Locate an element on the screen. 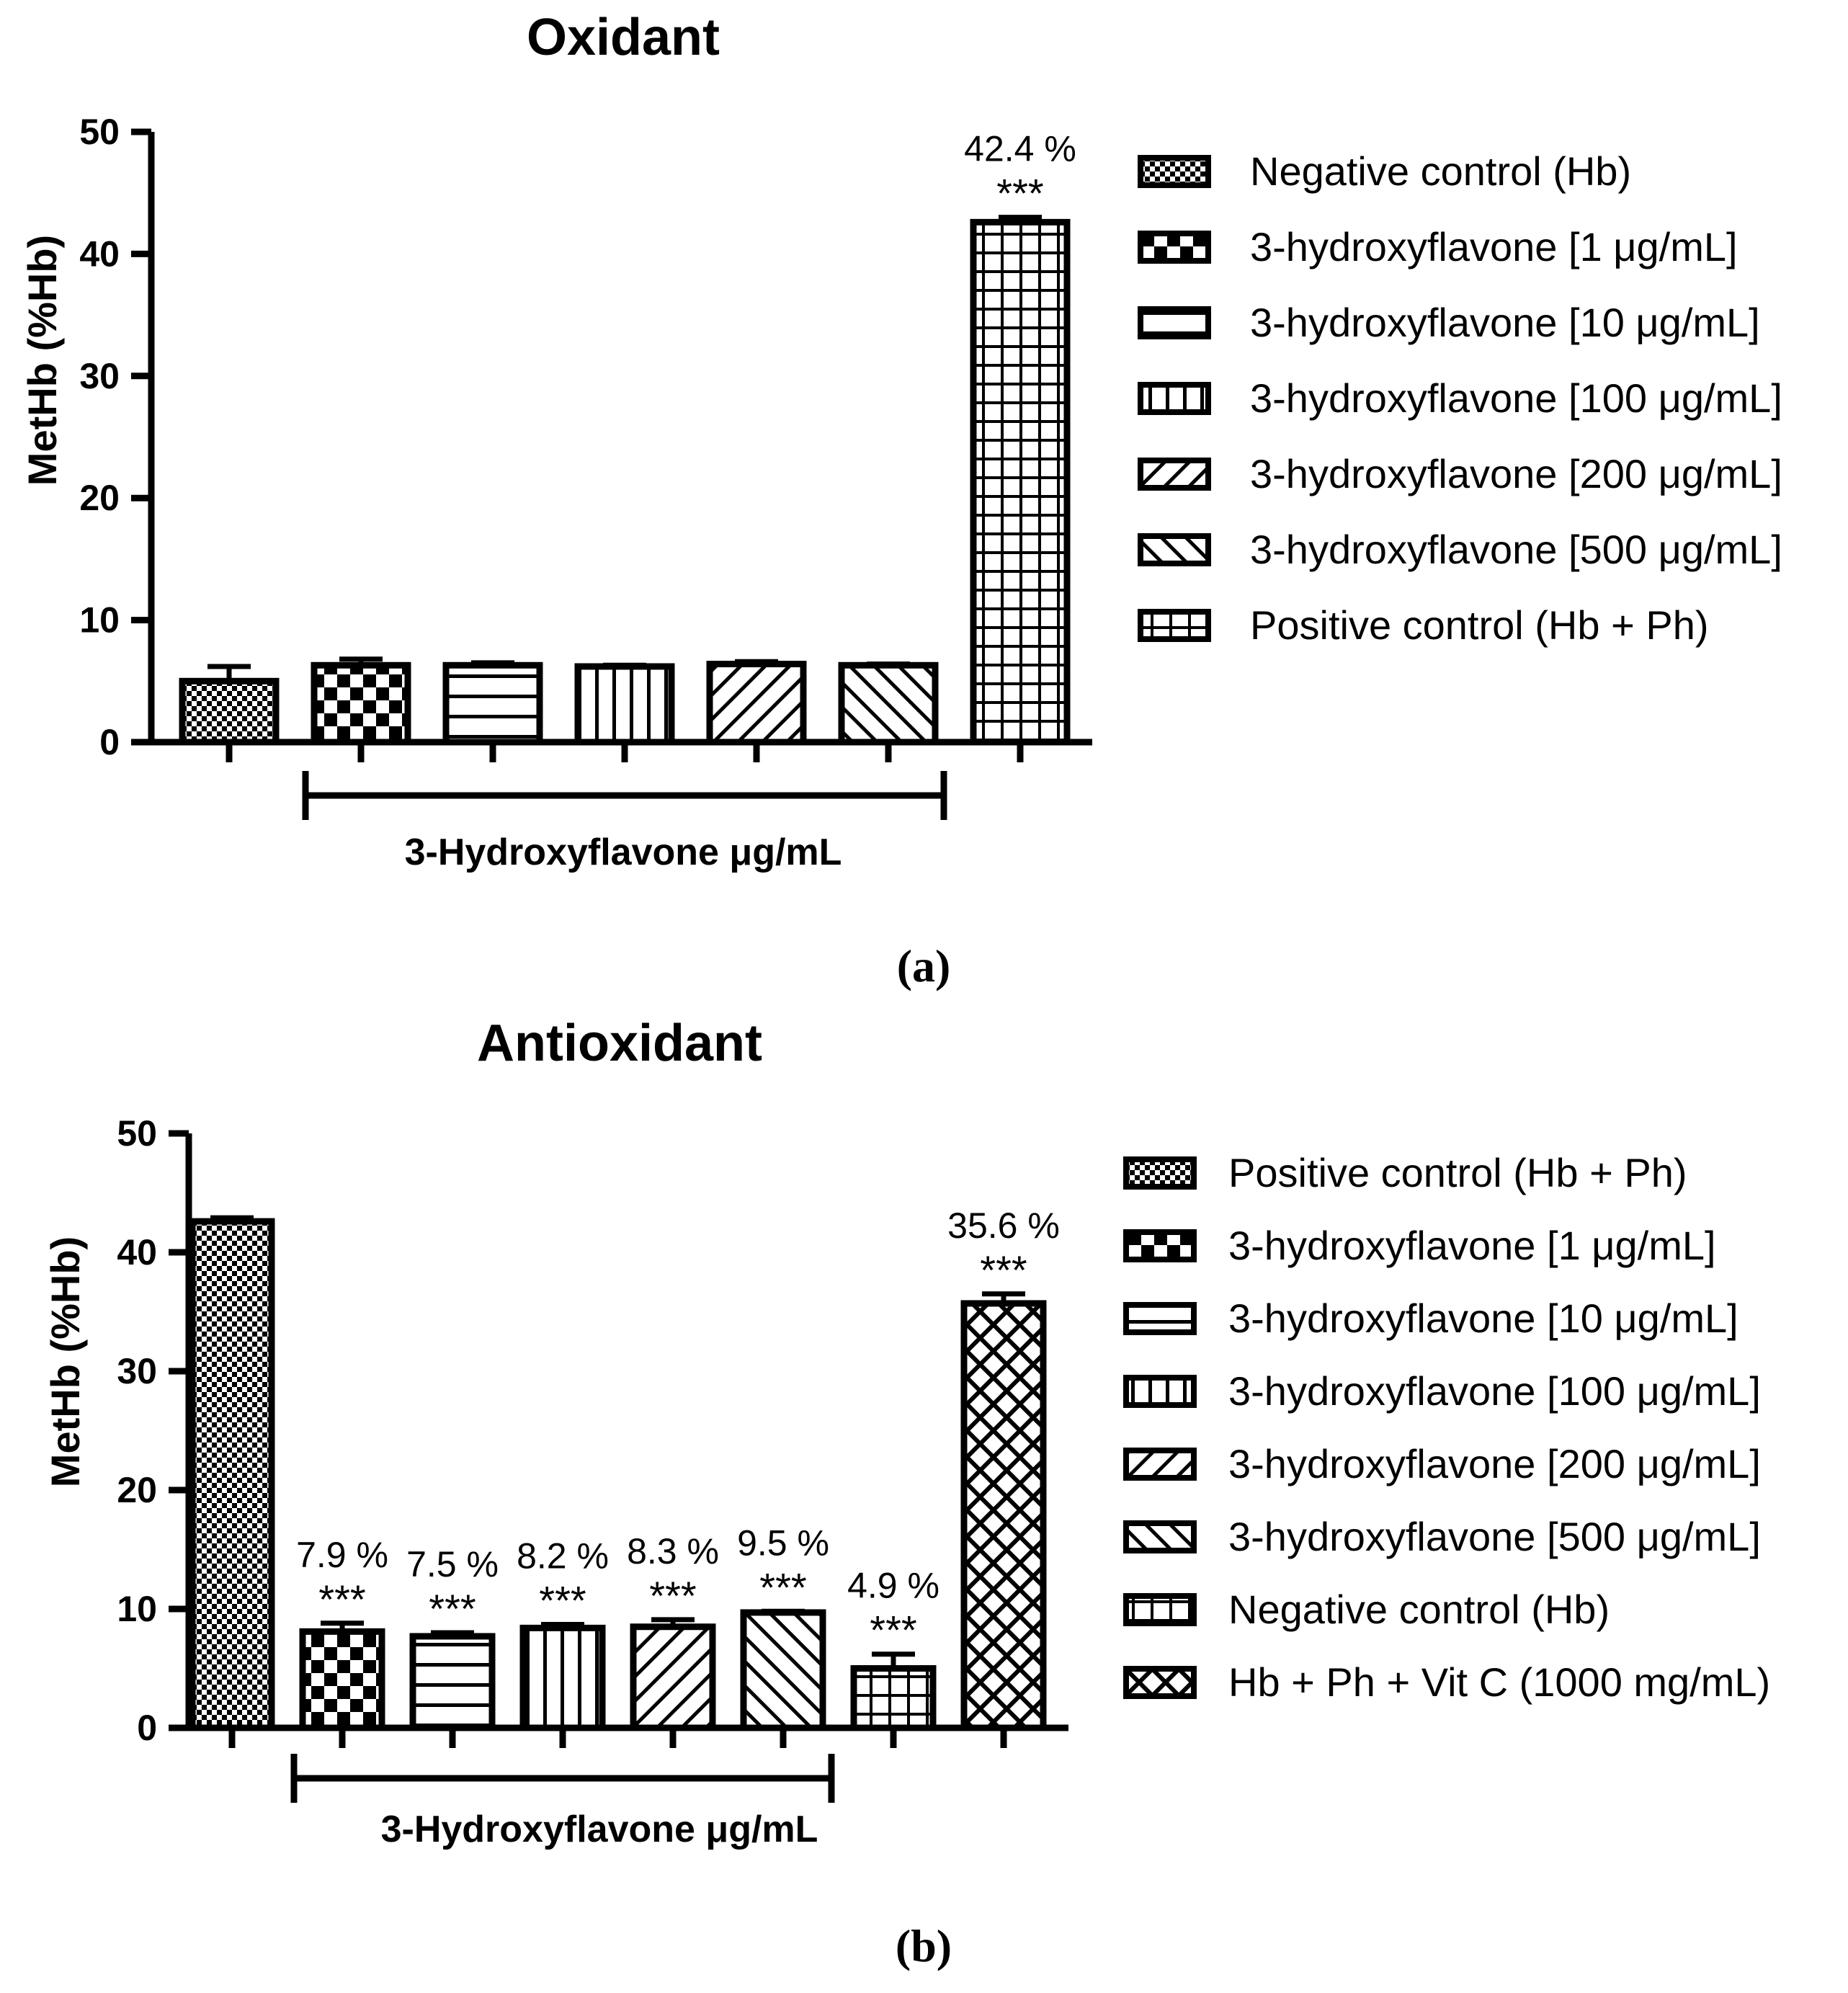 The image size is (1848, 1993). chart-a-legend-label: 3-hydroxyflavone [100 μg/mL] is located at coordinates (1516, 398).